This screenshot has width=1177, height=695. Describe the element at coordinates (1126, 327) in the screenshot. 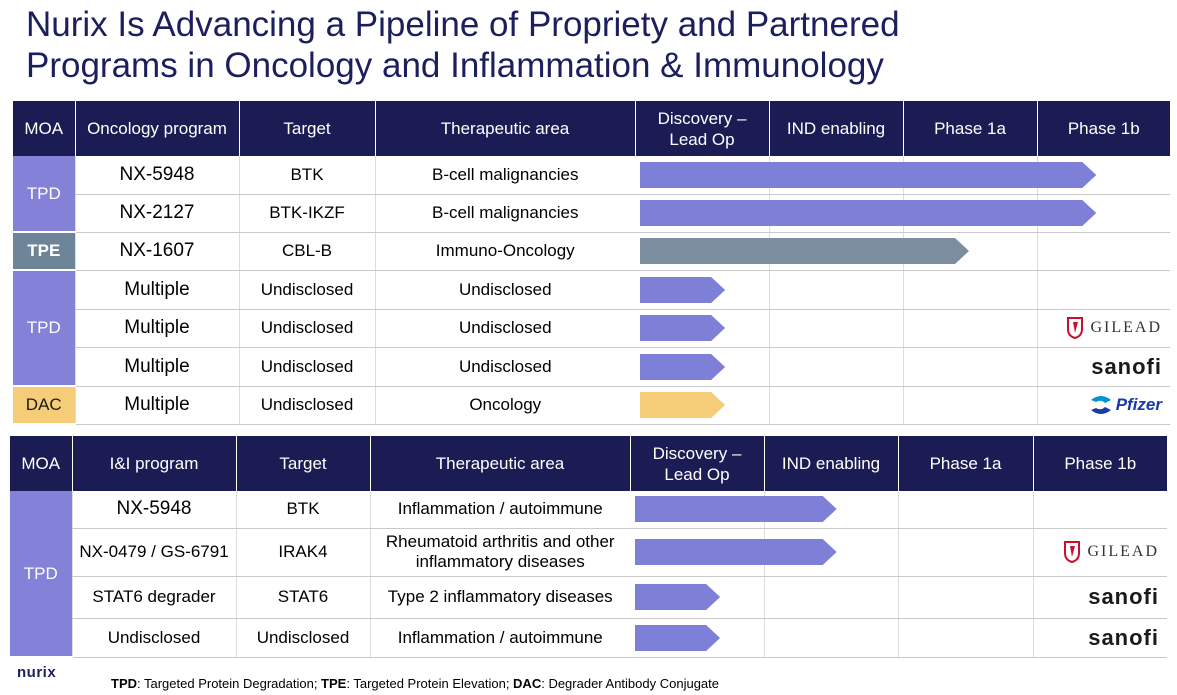

I see `partner-name: GILEAD` at that location.